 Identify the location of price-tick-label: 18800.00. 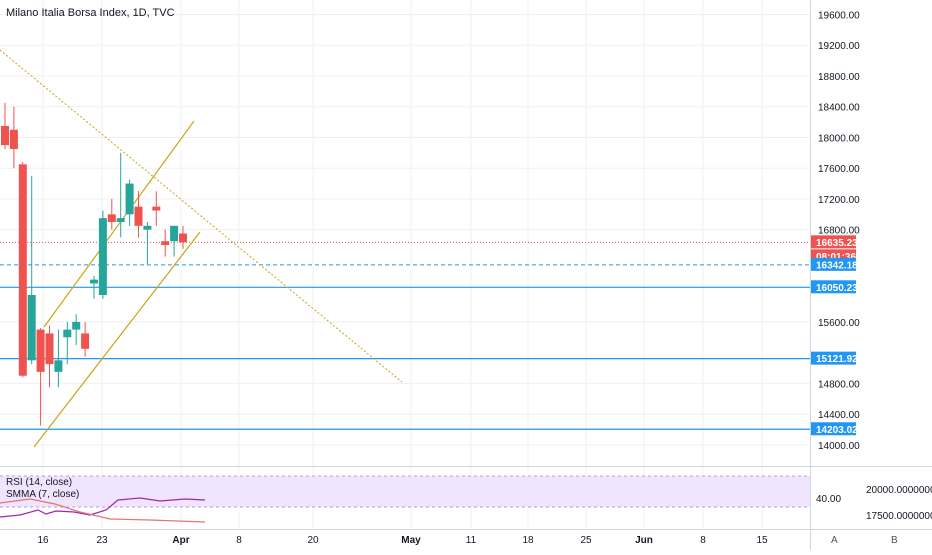
(839, 77).